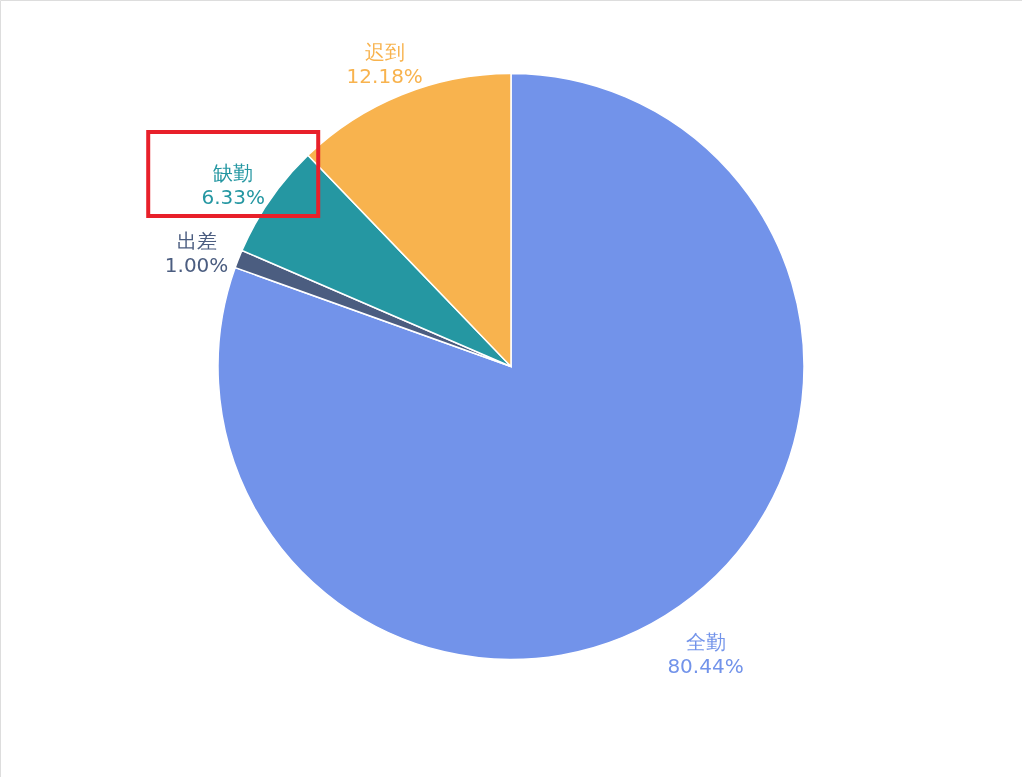  What do you see at coordinates (384, 51) in the screenshot?
I see `slice-label: 迟到` at bounding box center [384, 51].